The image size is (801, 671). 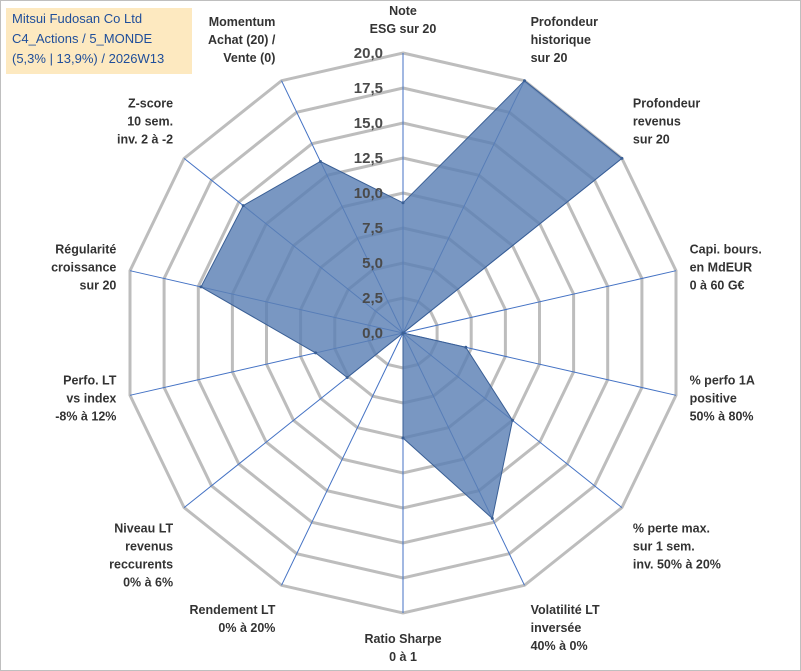 I want to click on tick-label: 0,0, so click(x=372, y=333).